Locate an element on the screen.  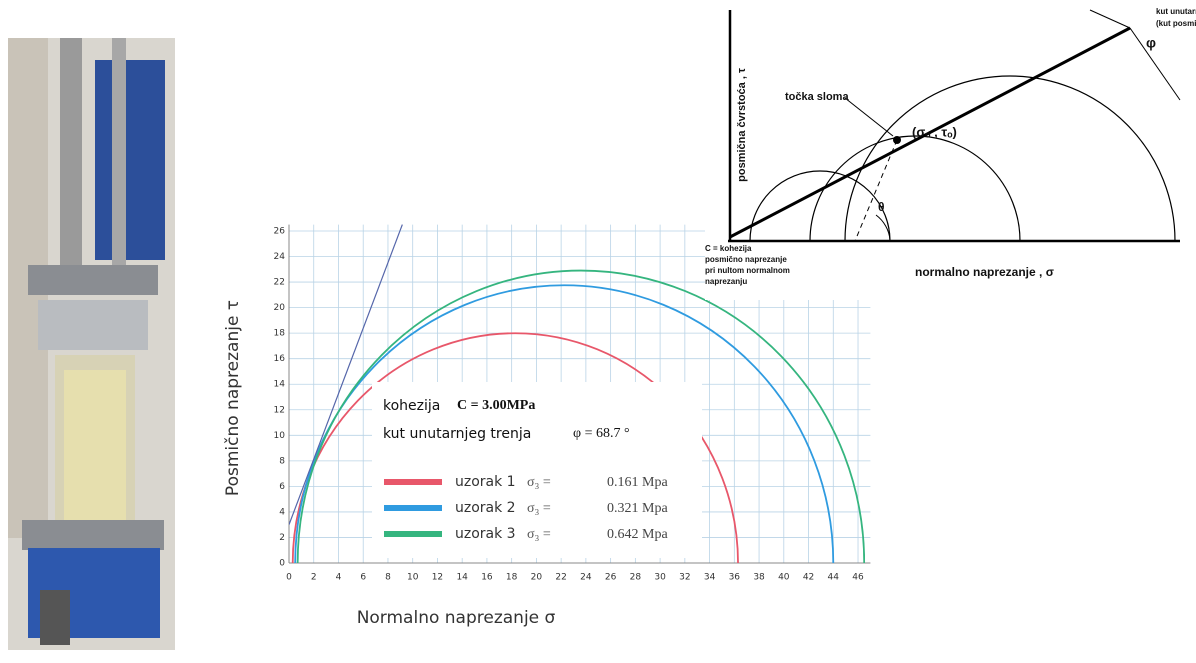
x-tick-label: 22 is located at coordinates (560, 578).